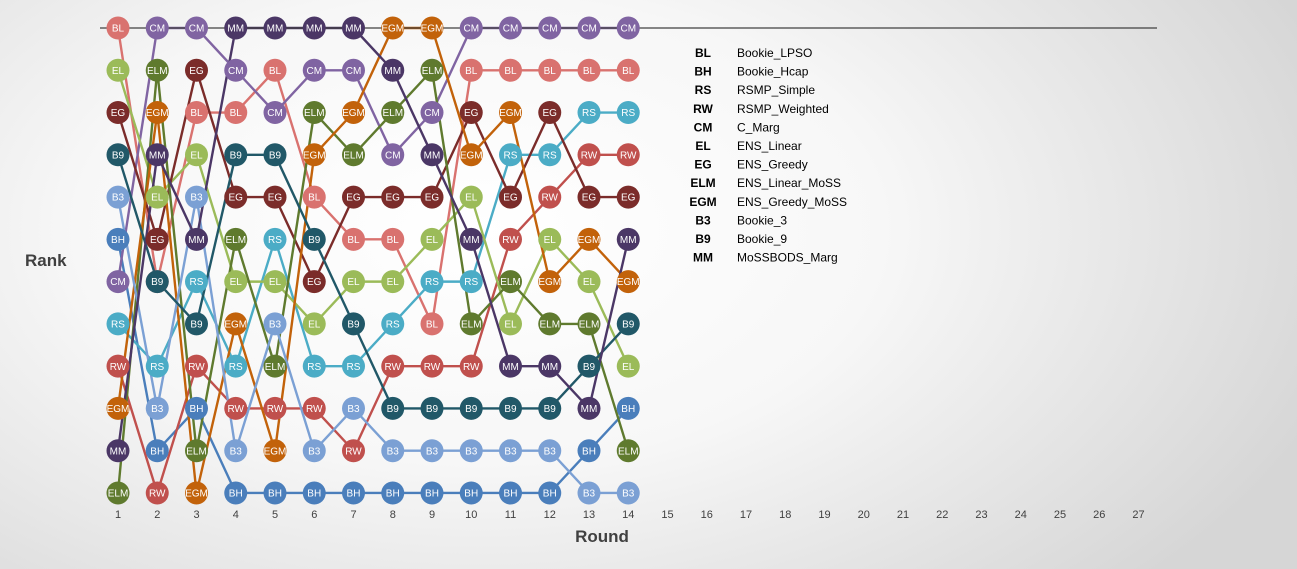  Describe the element at coordinates (755, 90) in the screenshot. I see `legend-entry-rs: RS RSMP_Simple` at that location.